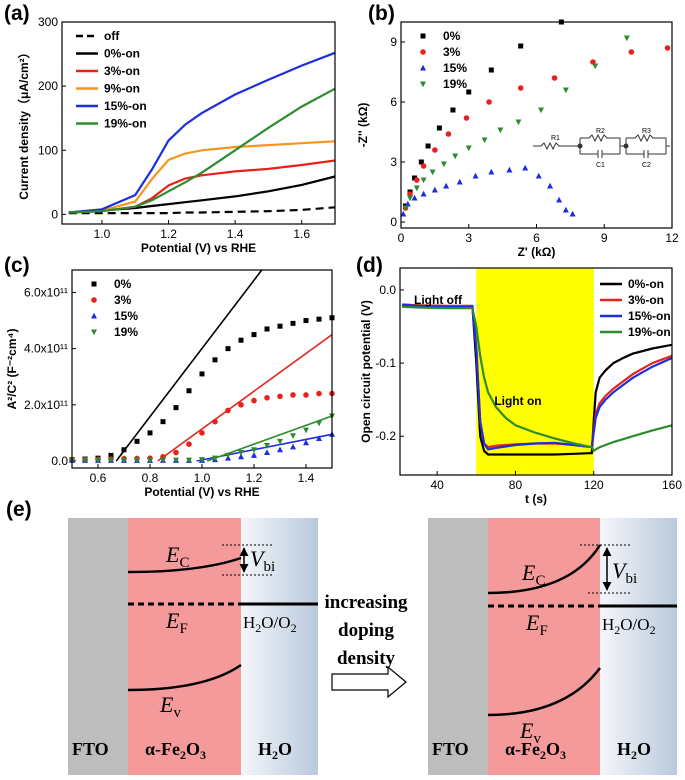 The image size is (685, 780). Describe the element at coordinates (536, 499) in the screenshot. I see `x-axis-label: t (s)` at that location.